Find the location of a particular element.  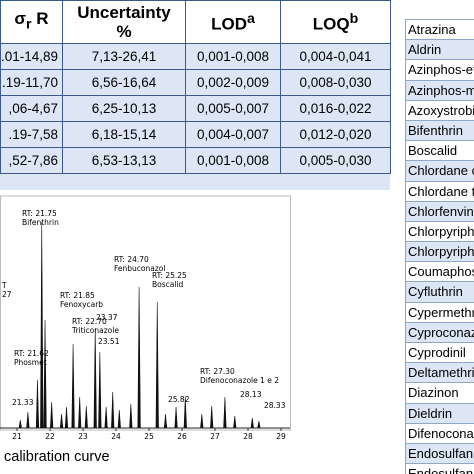

peak-label: 28.13 is located at coordinates (251, 394).